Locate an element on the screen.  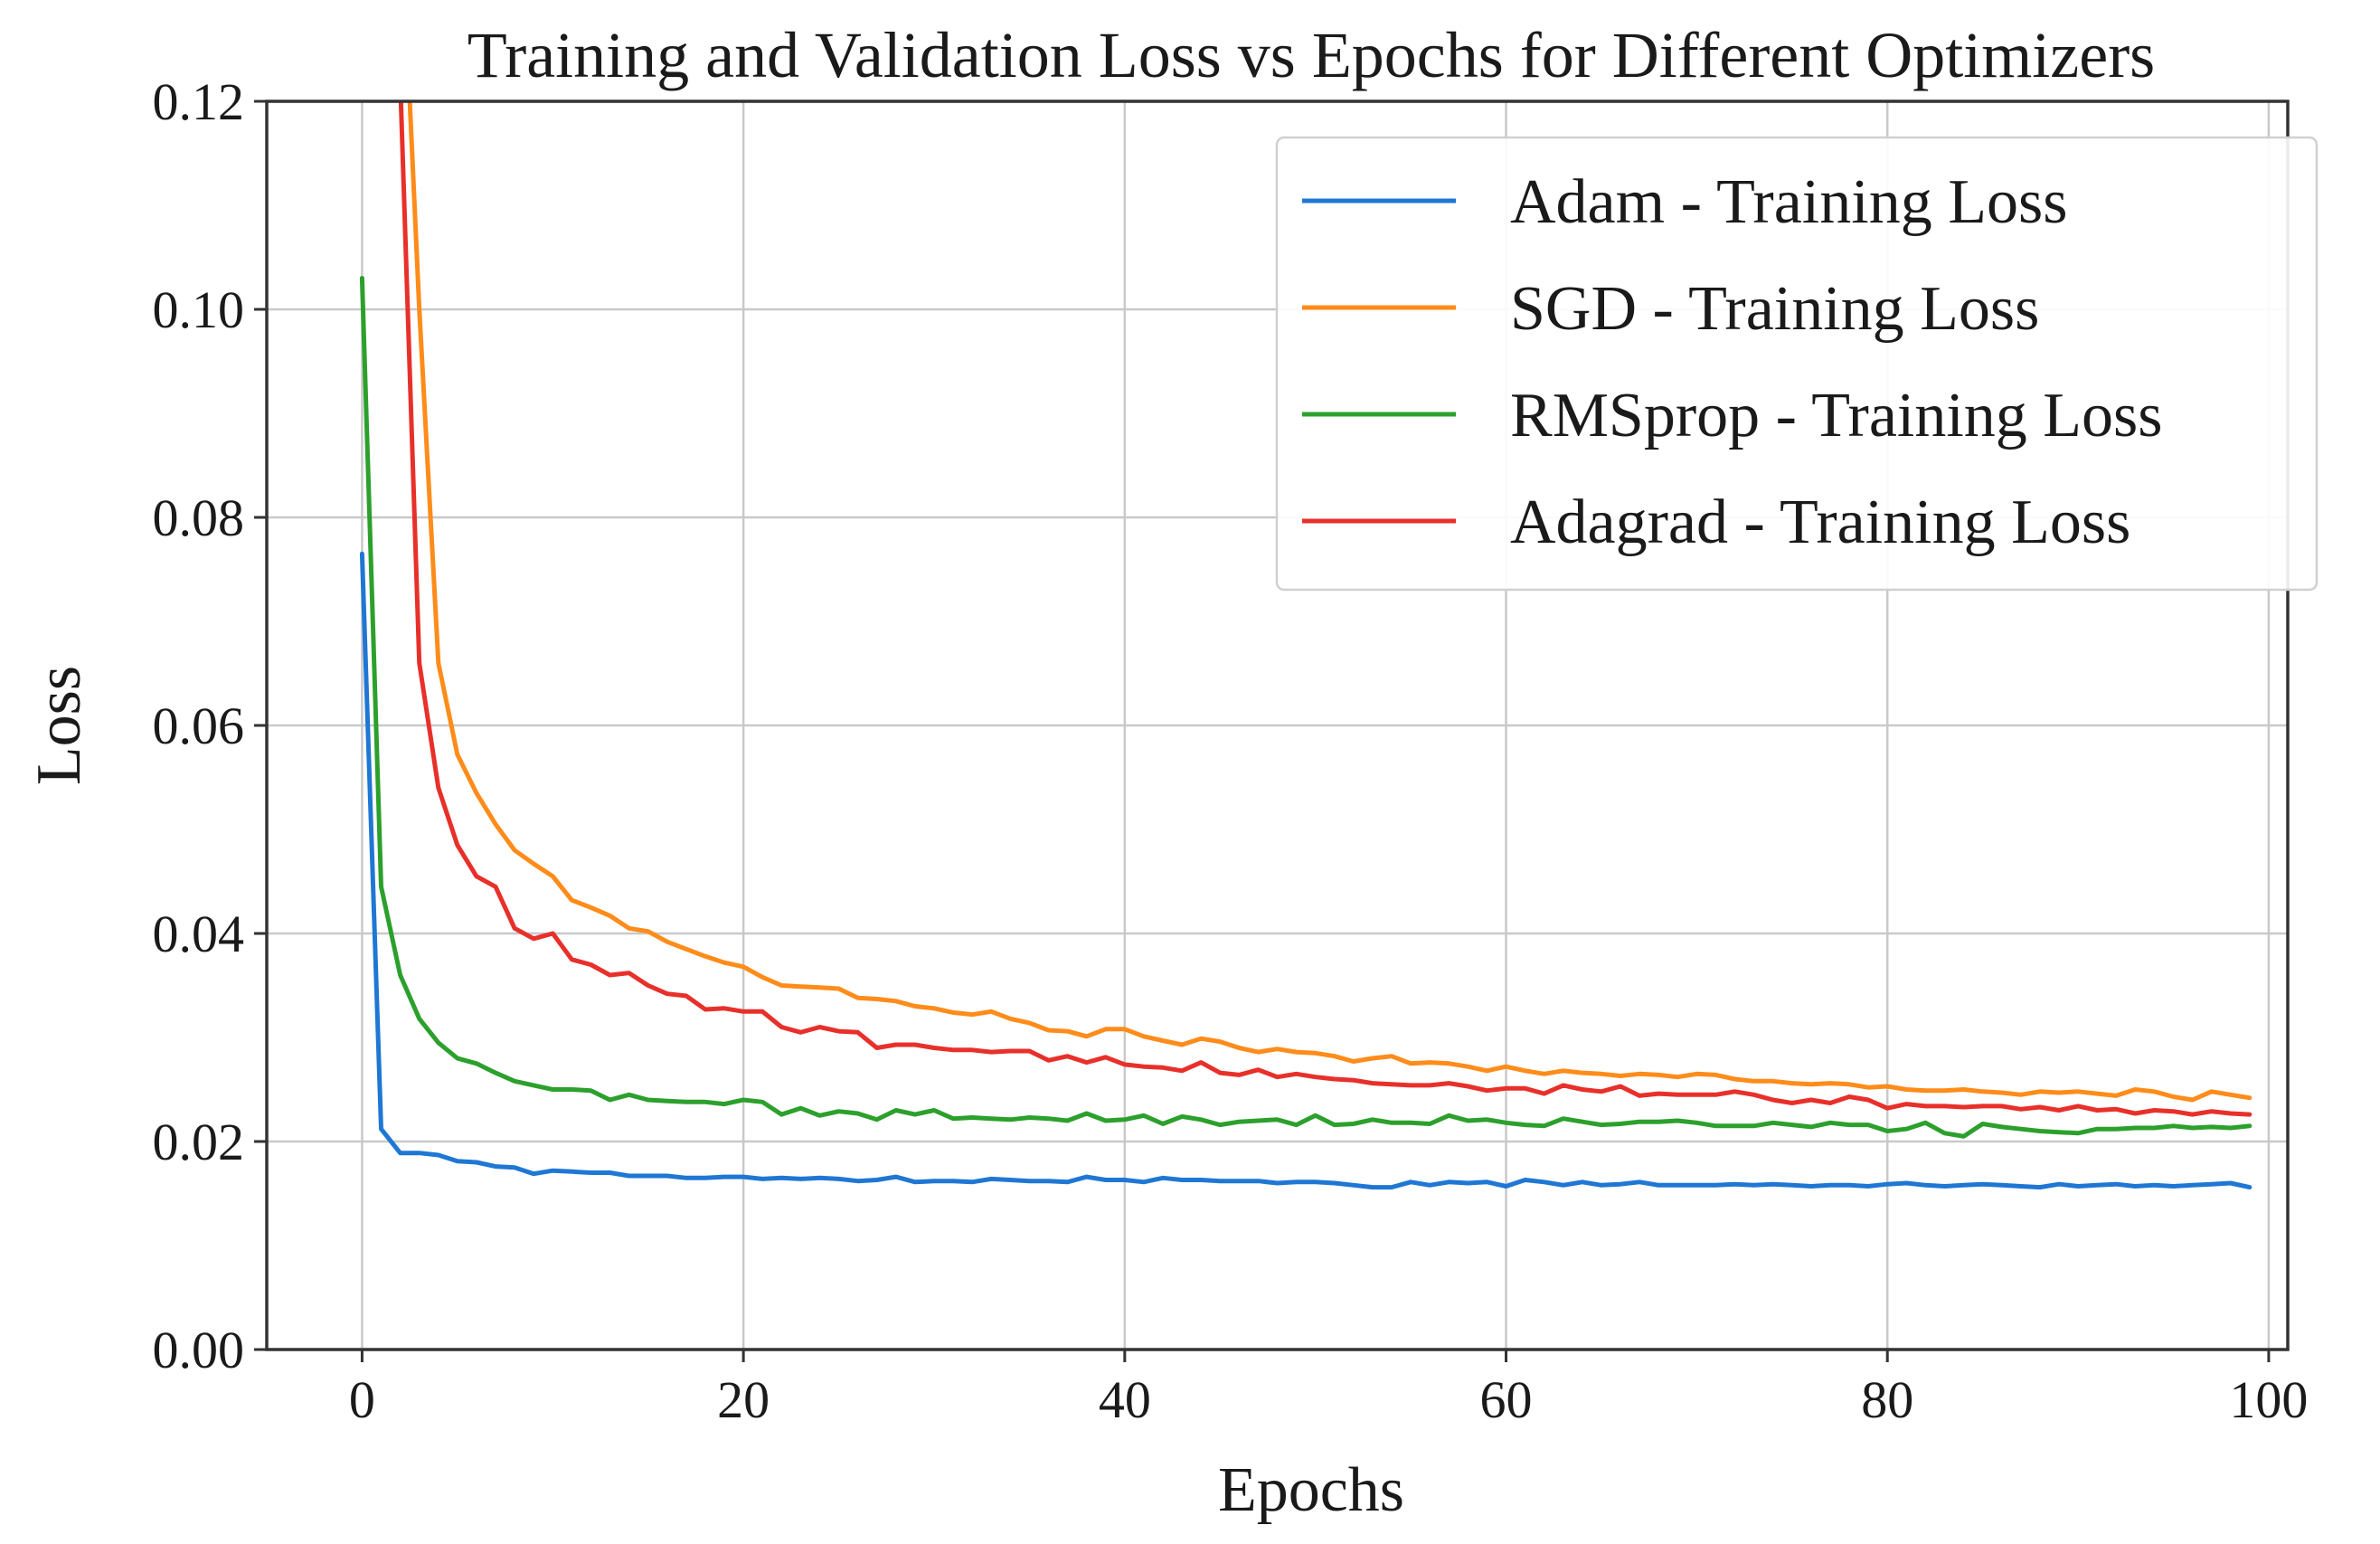
y-tick-label: 0.00 is located at coordinates (199, 1350).